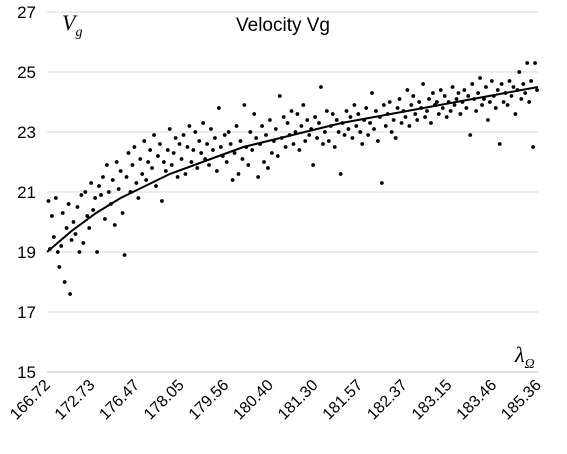 Image resolution: width=567 pixels, height=454 pixels. Describe the element at coordinates (477, 400) in the screenshot. I see `x-tick-label: 183.46` at that location.